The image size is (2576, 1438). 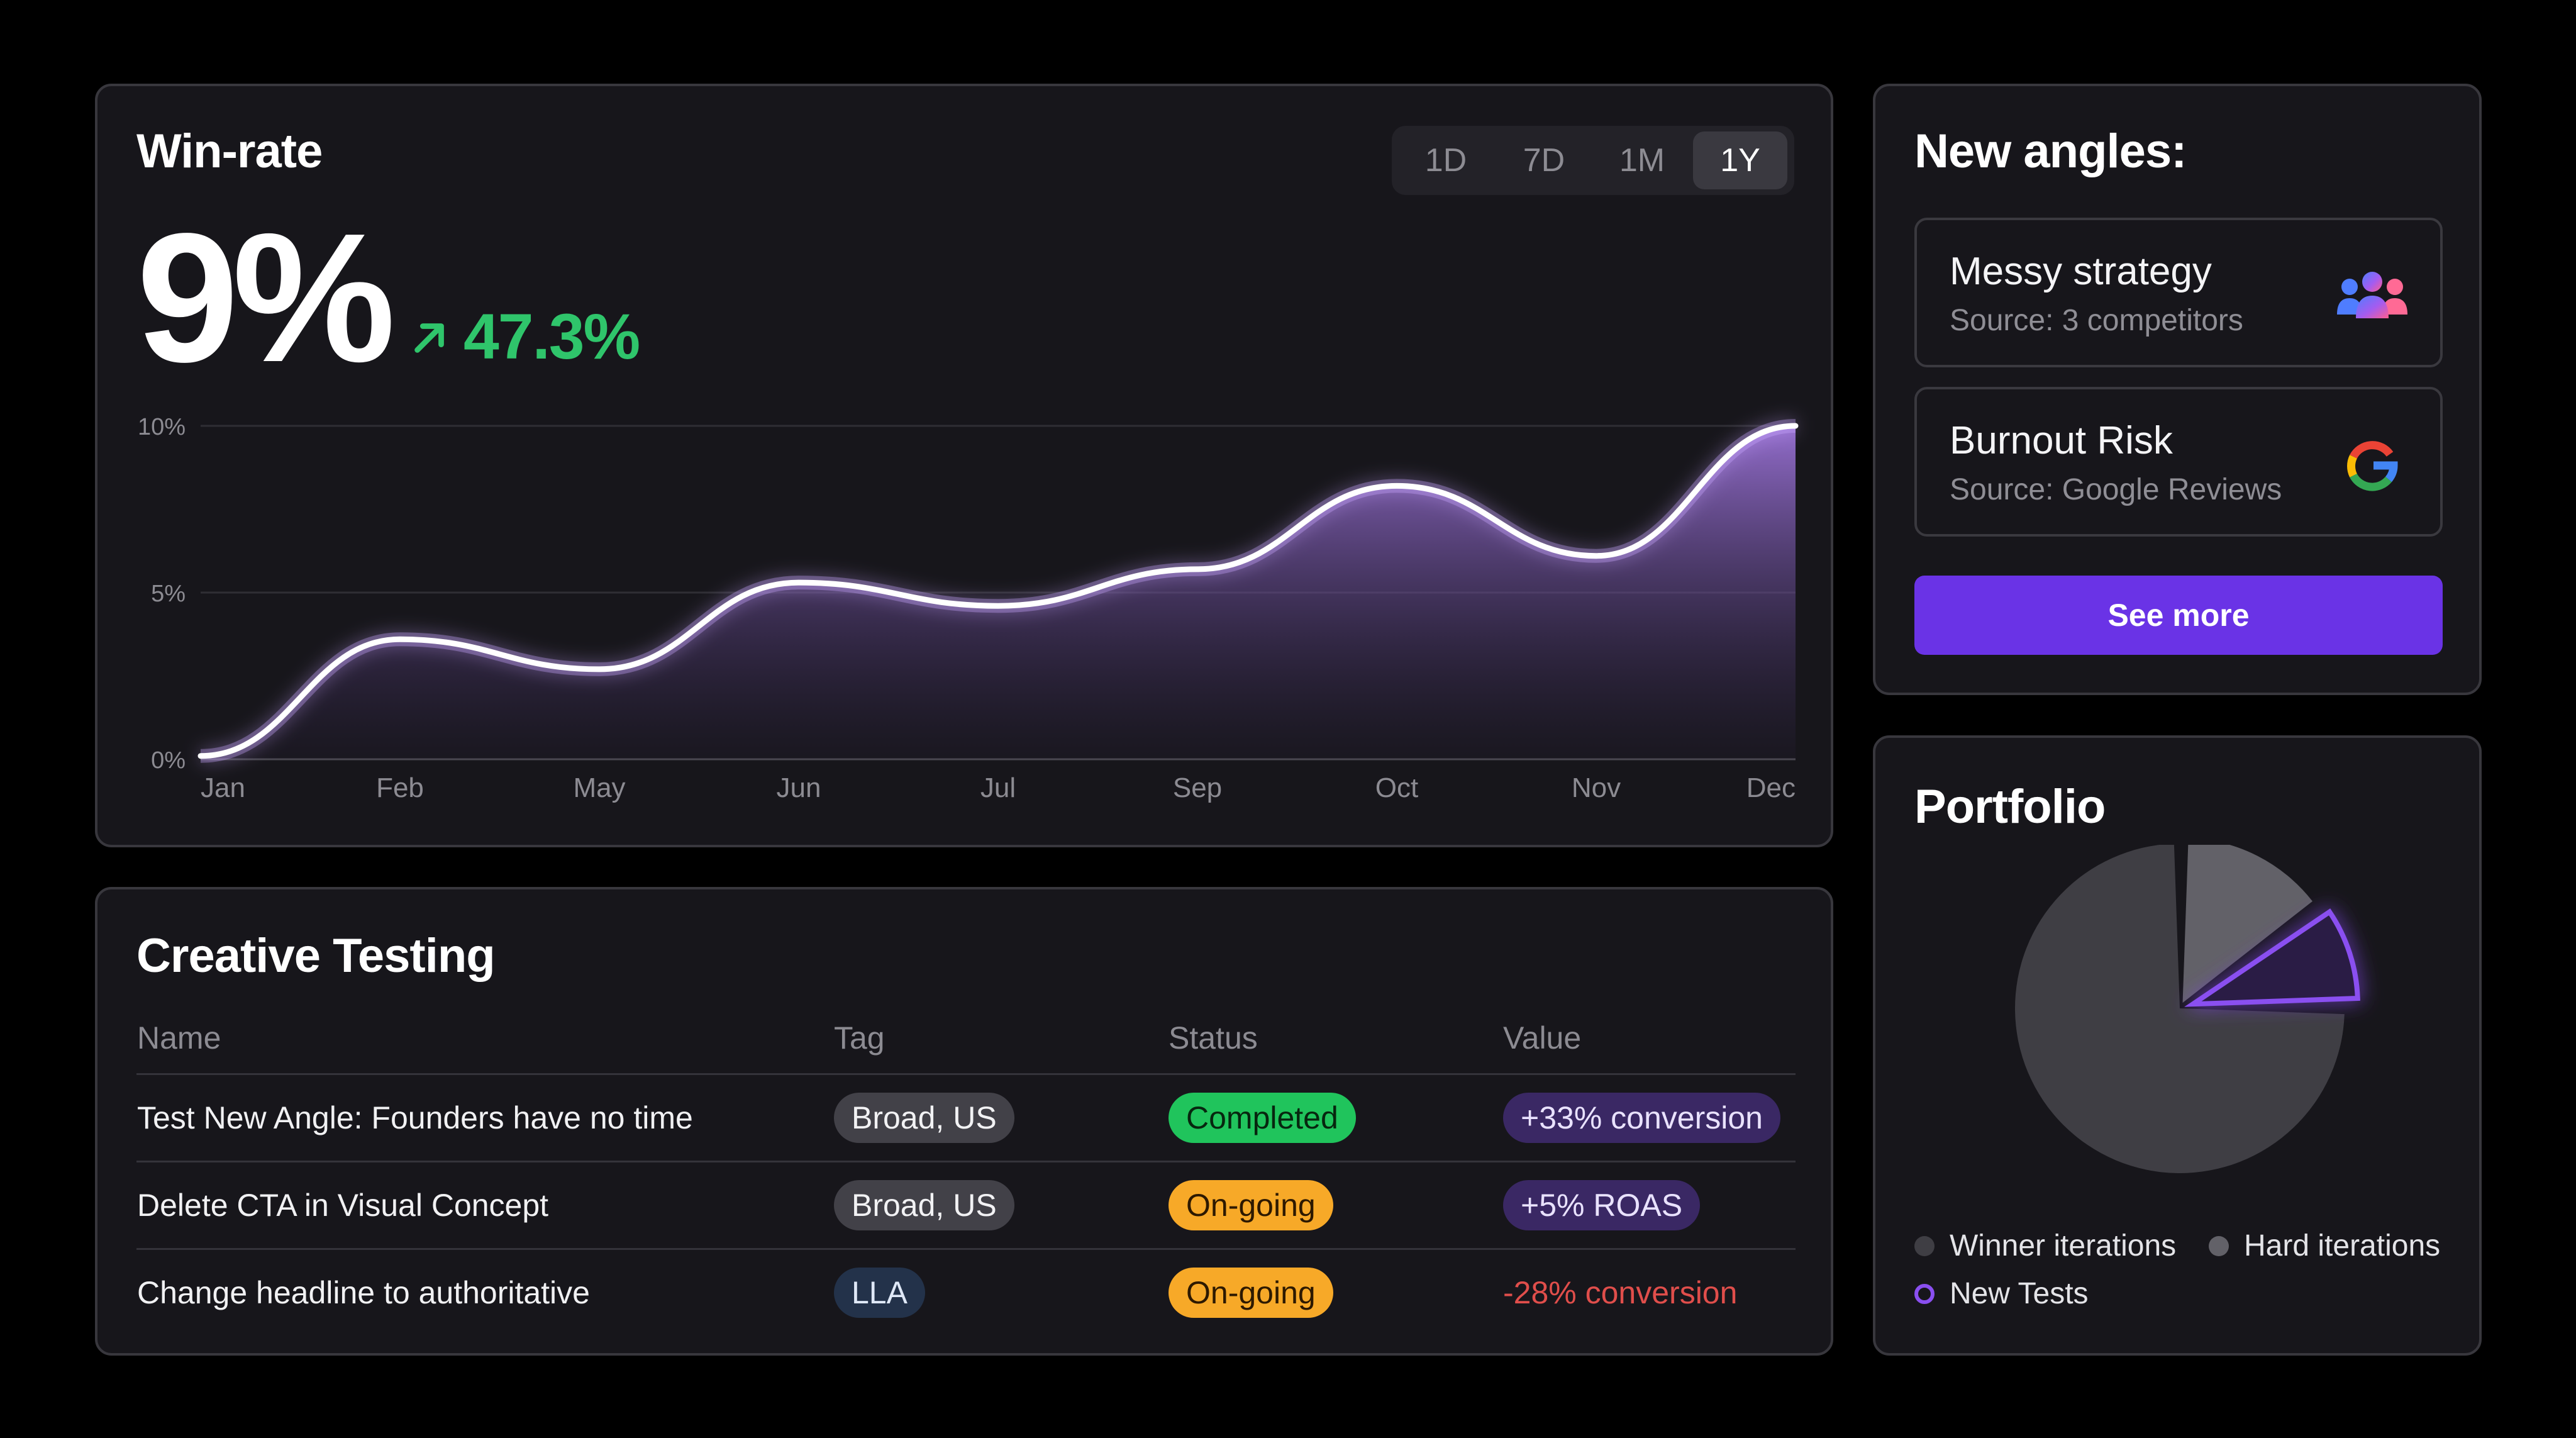 I want to click on test-name: Delete CTA in Visual Concept, so click(x=484, y=1205).